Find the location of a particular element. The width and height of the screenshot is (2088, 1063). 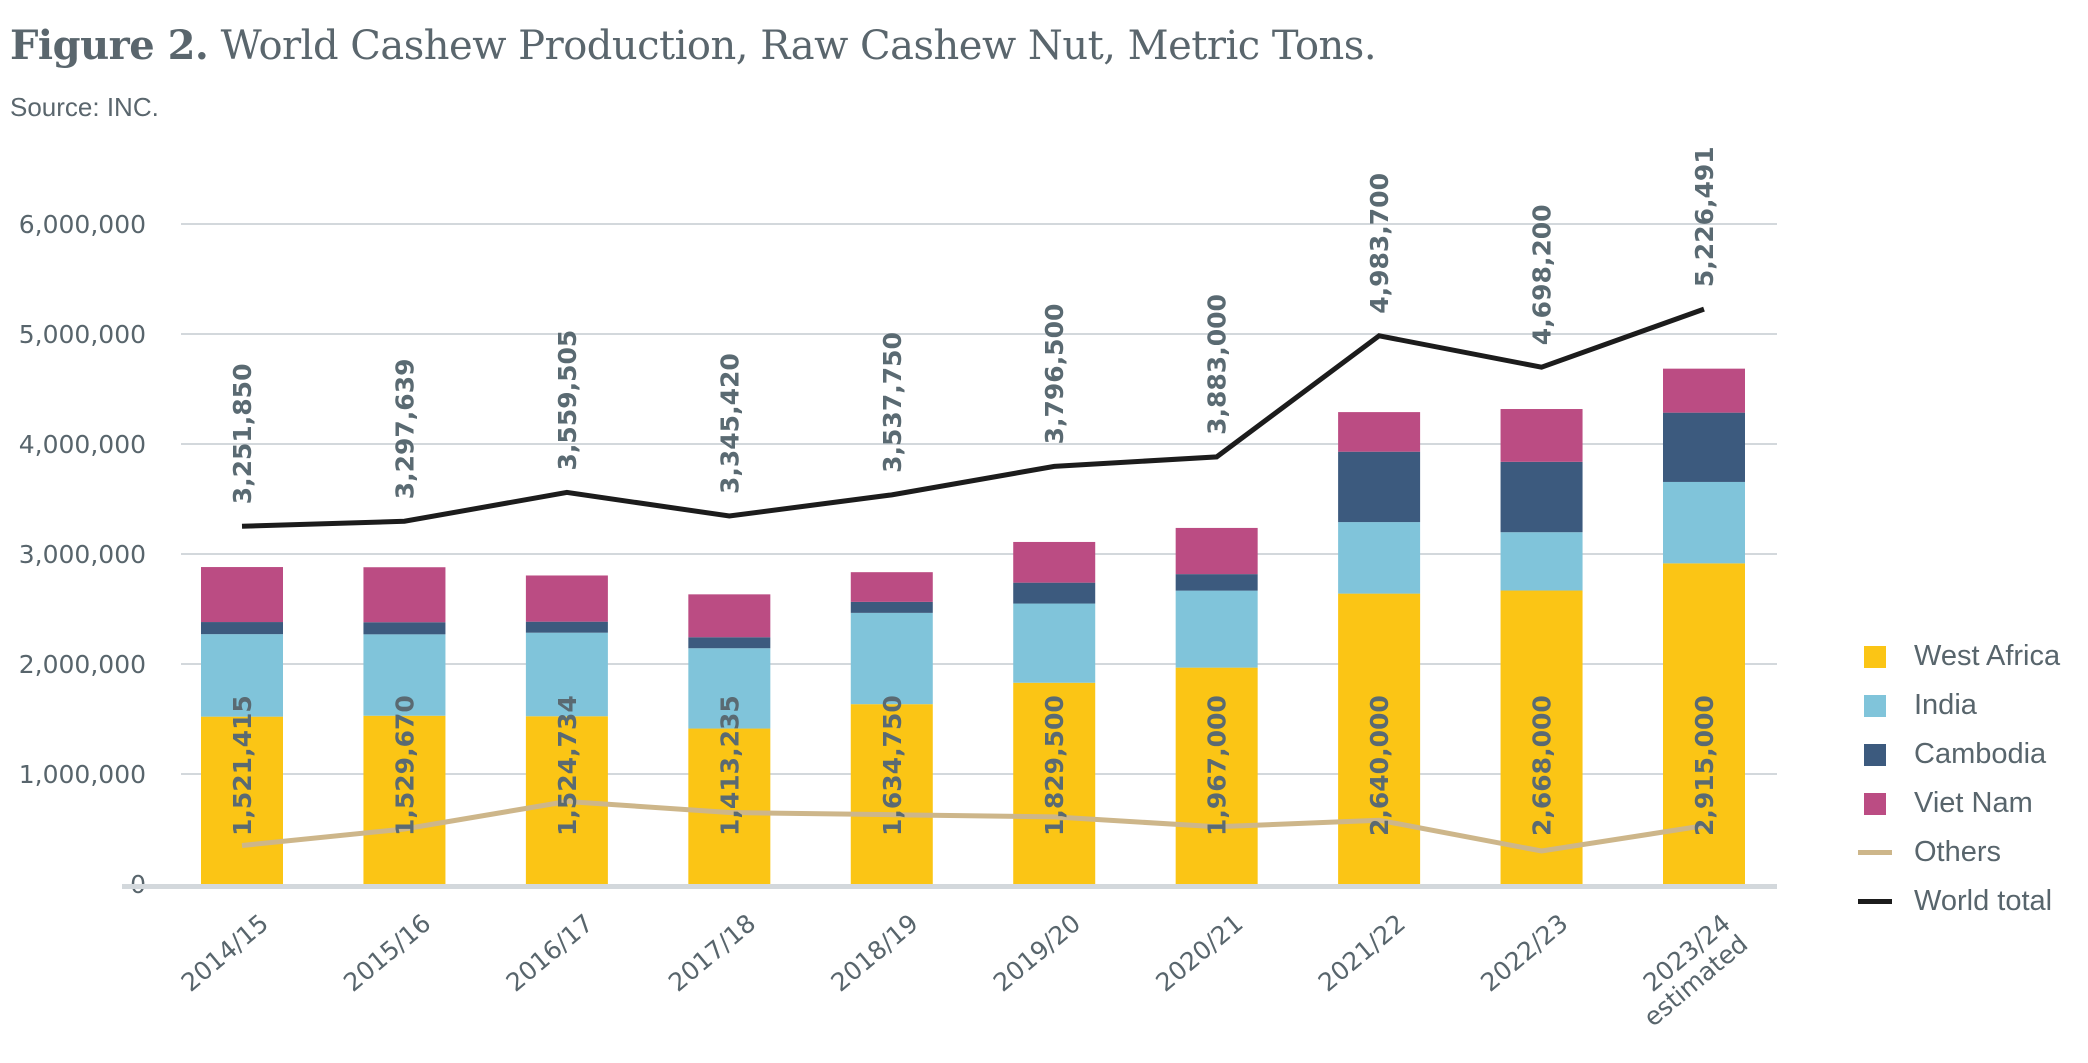

legend-item: World total is located at coordinates (1959, 901).